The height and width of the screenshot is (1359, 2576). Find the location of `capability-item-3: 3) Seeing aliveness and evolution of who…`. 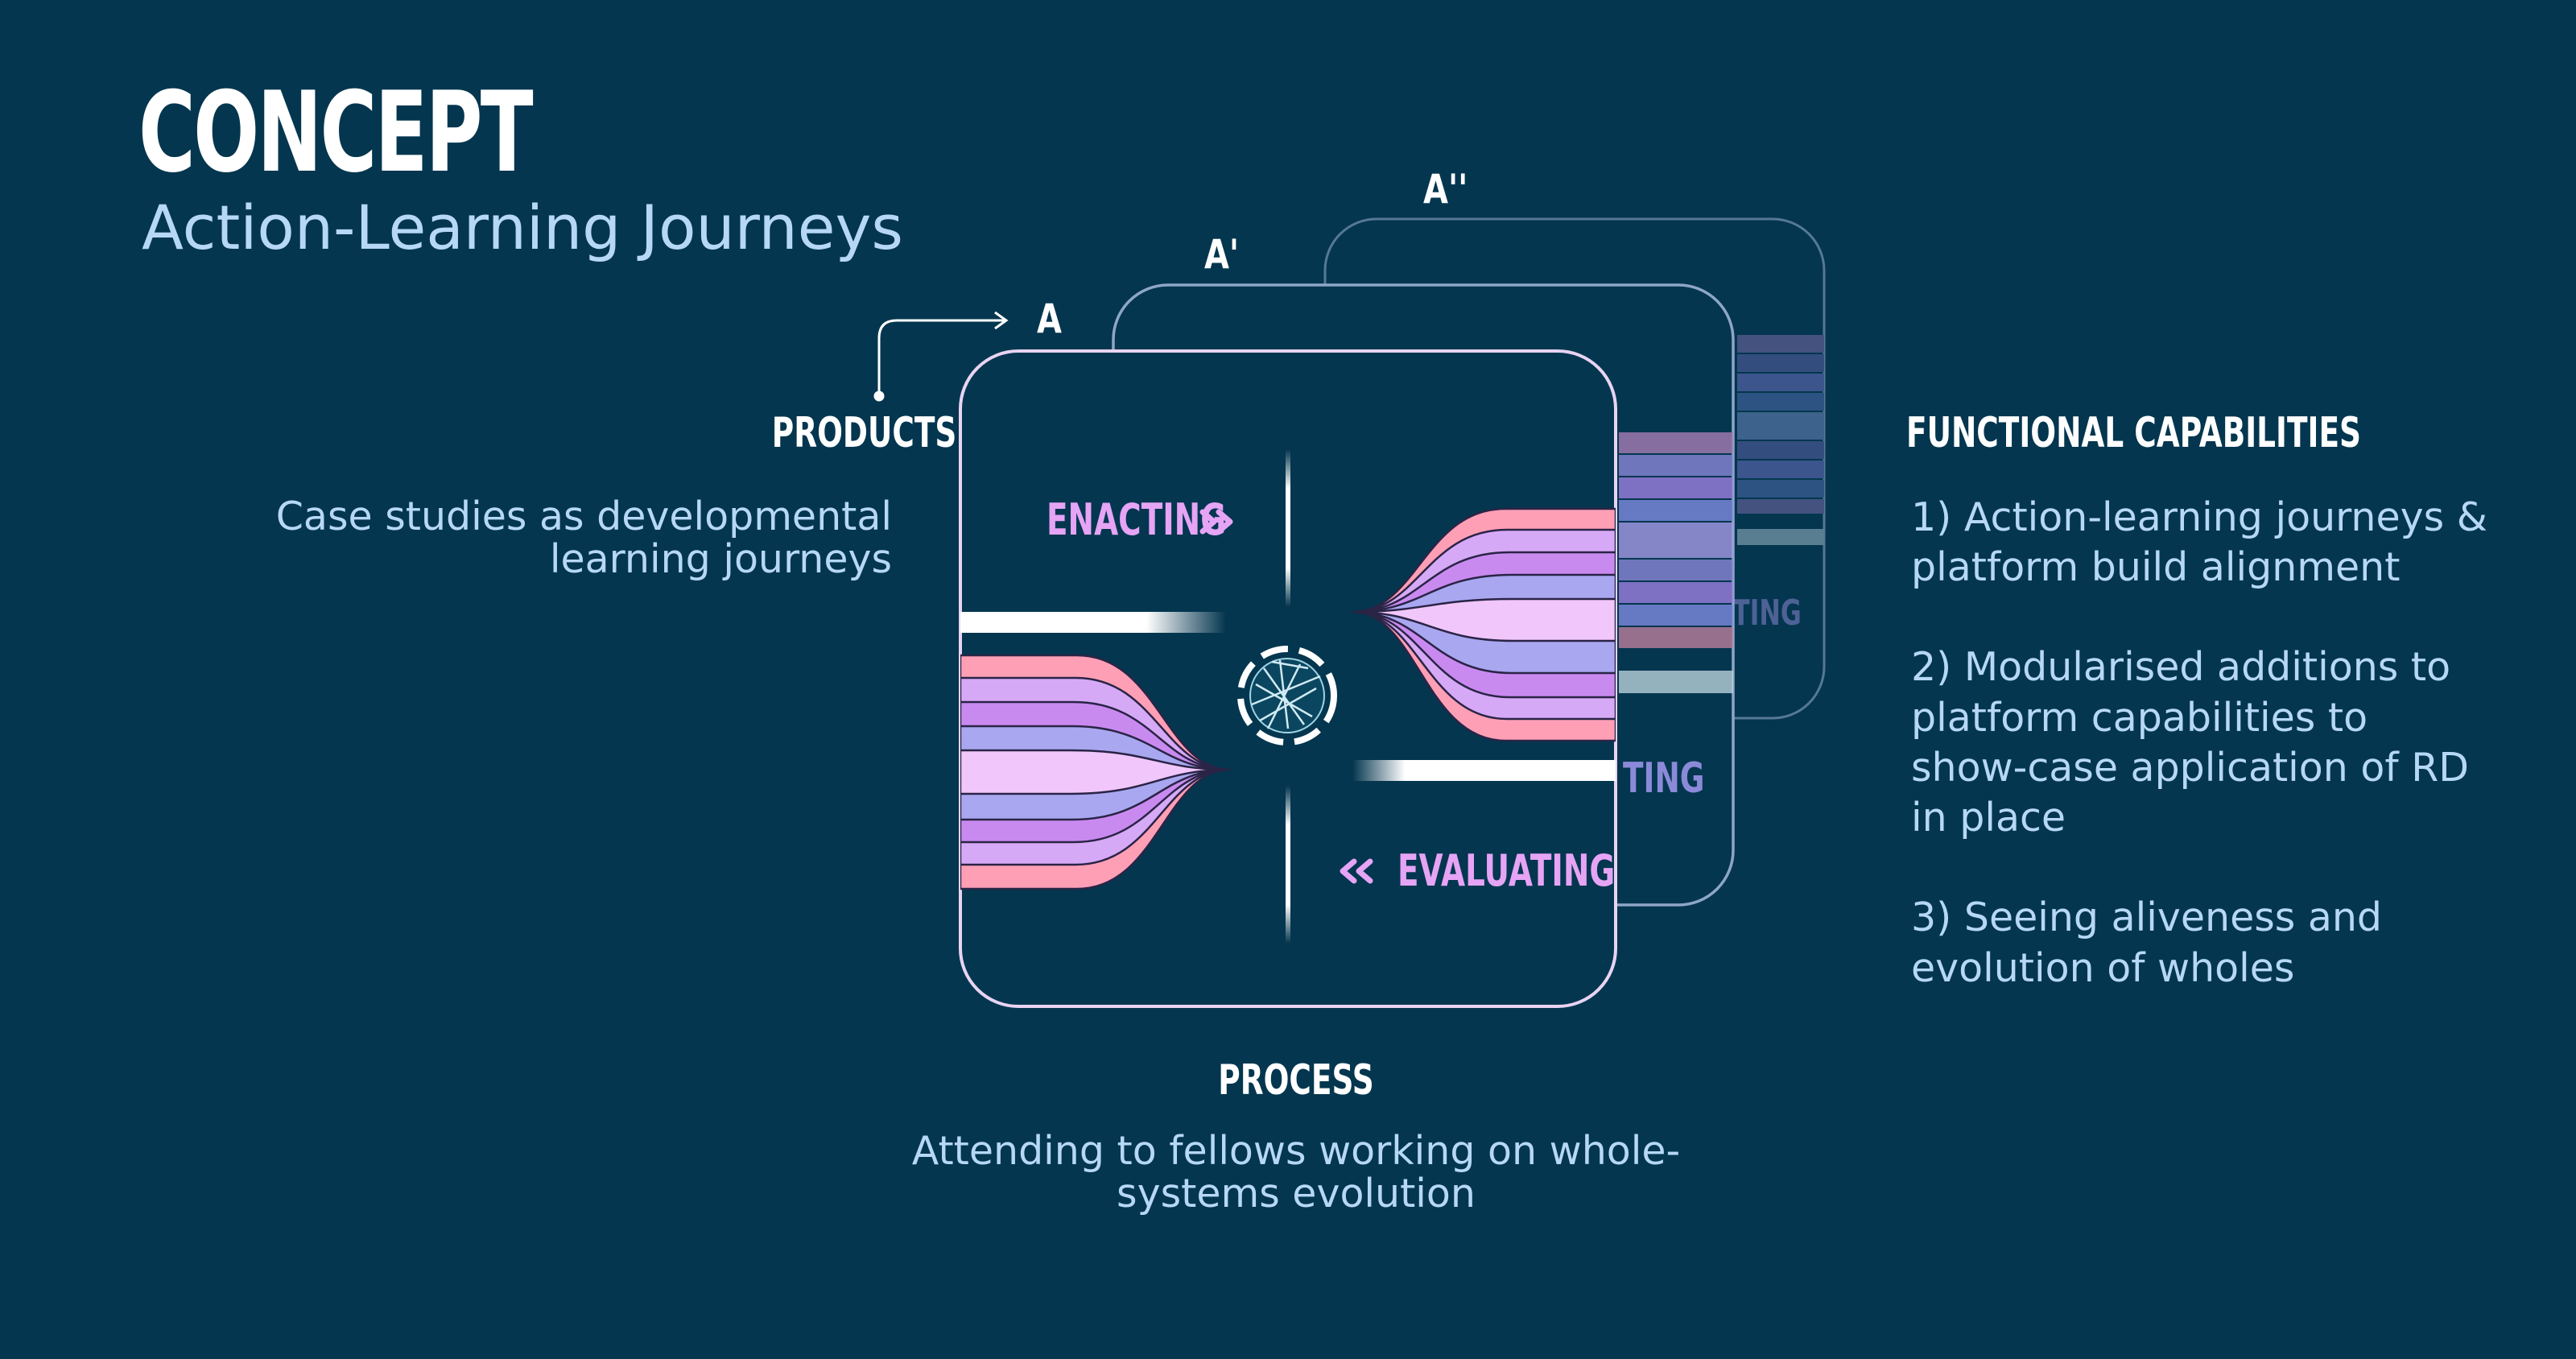

capability-item-3: 3) Seeing aliveness and evolution of who… is located at coordinates (2147, 942).